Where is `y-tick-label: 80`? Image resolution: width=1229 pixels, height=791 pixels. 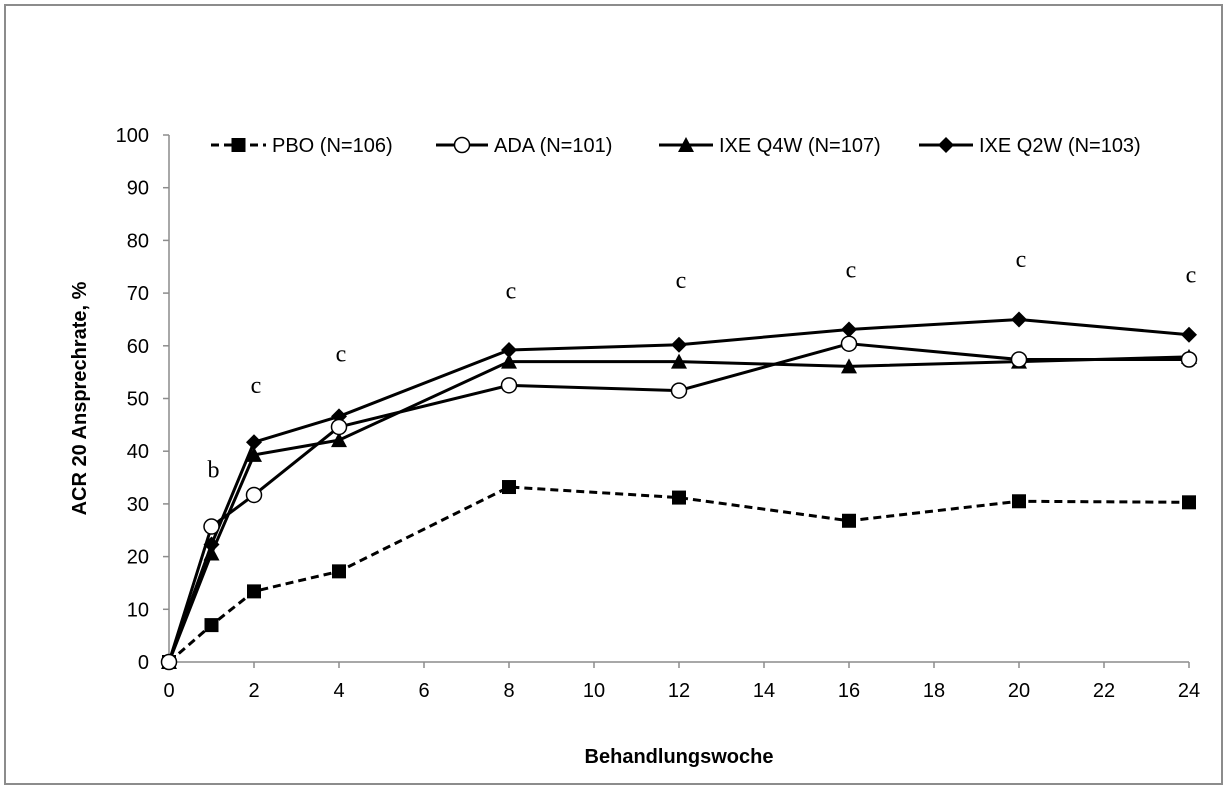 y-tick-label: 80 is located at coordinates (138, 241).